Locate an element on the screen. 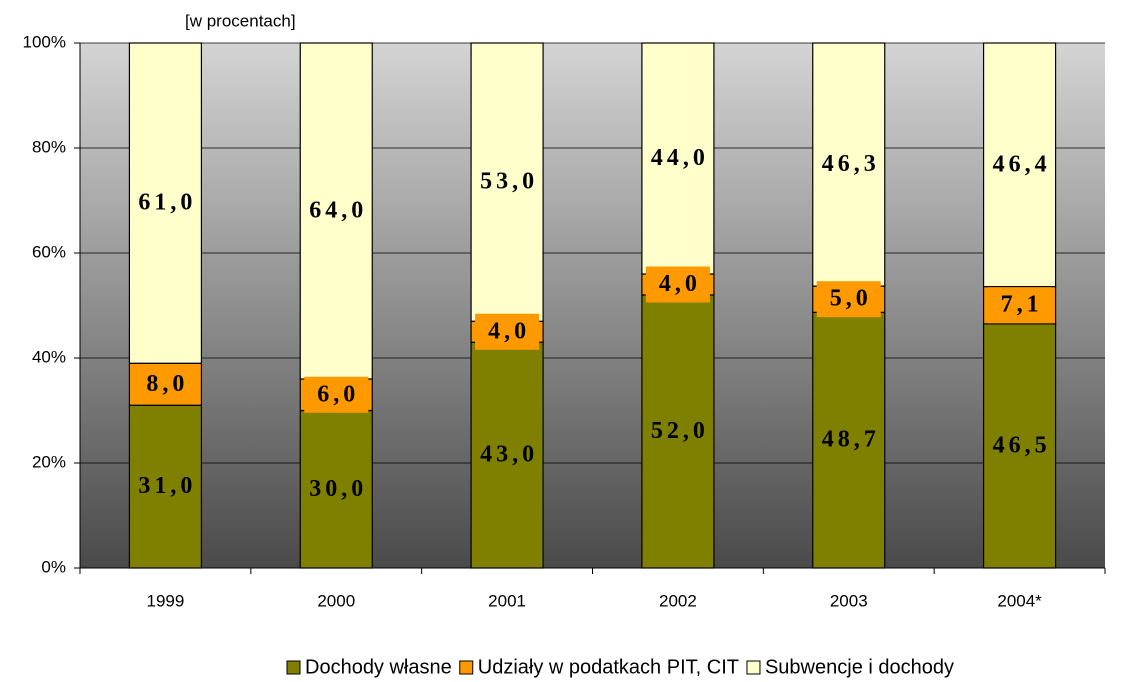 This screenshot has width=1122, height=682. x-tick-label: 2003 is located at coordinates (849, 600).